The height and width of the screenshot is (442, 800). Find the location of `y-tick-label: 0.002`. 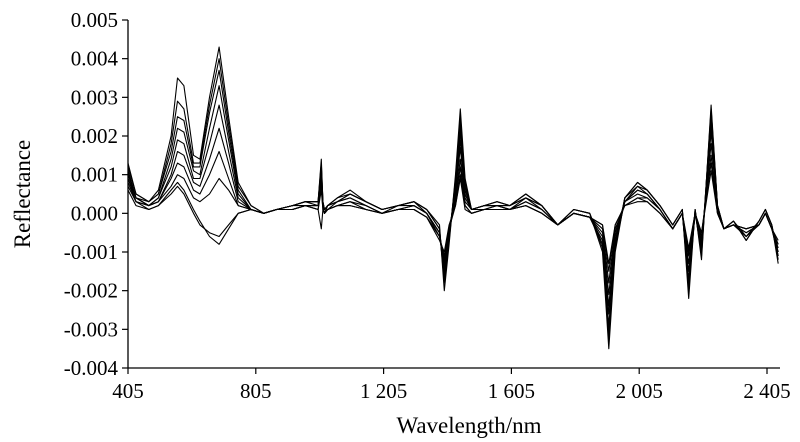

y-tick-label: 0.002 is located at coordinates (94, 136).